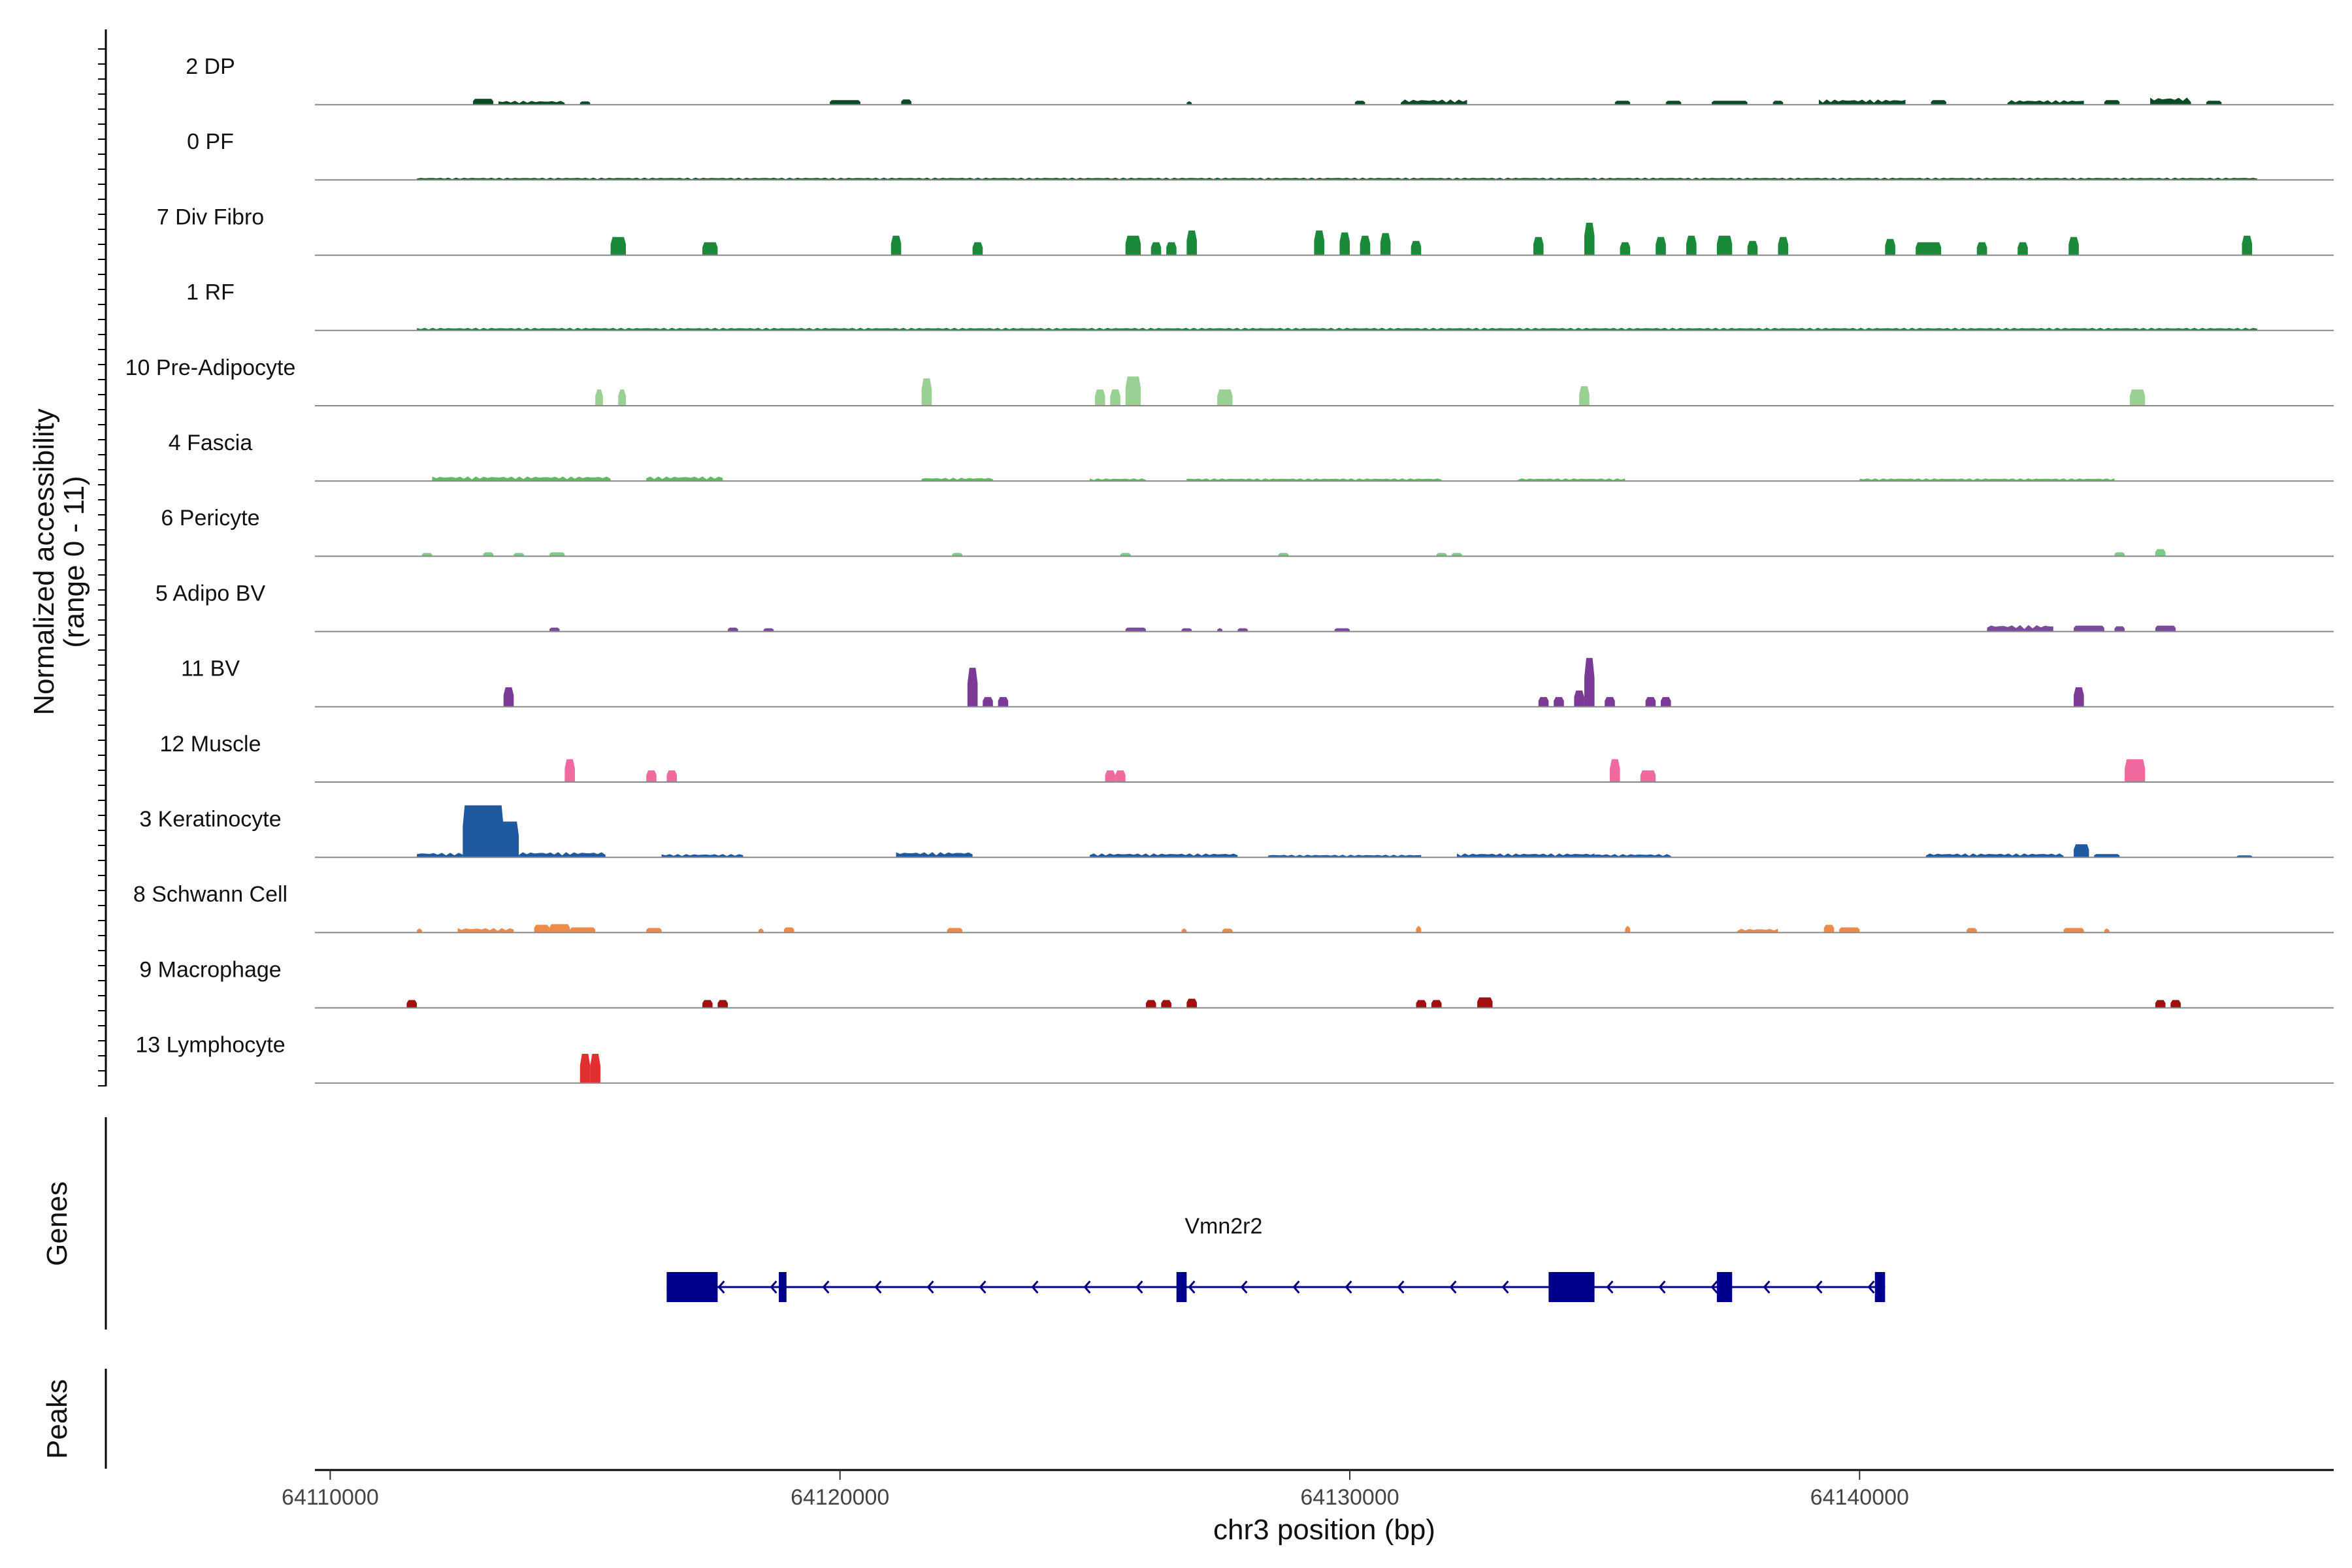  What do you see at coordinates (1247, 531) in the screenshot?
I see `track-6-pericyte: 6 Pericyte` at bounding box center [1247, 531].